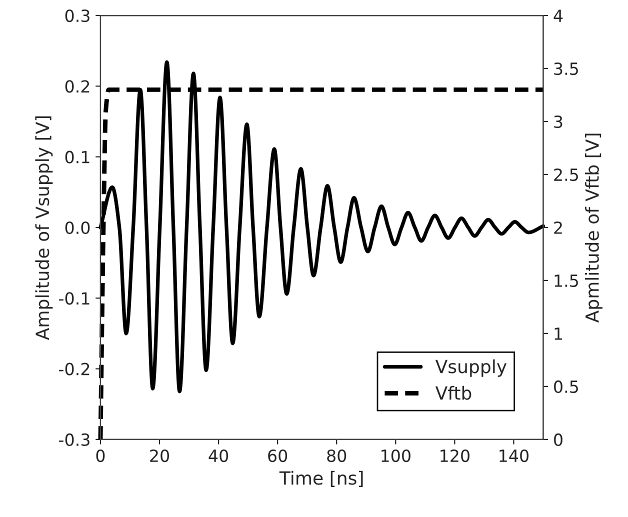  I want to click on x-tick-label: 0, so click(100, 455).